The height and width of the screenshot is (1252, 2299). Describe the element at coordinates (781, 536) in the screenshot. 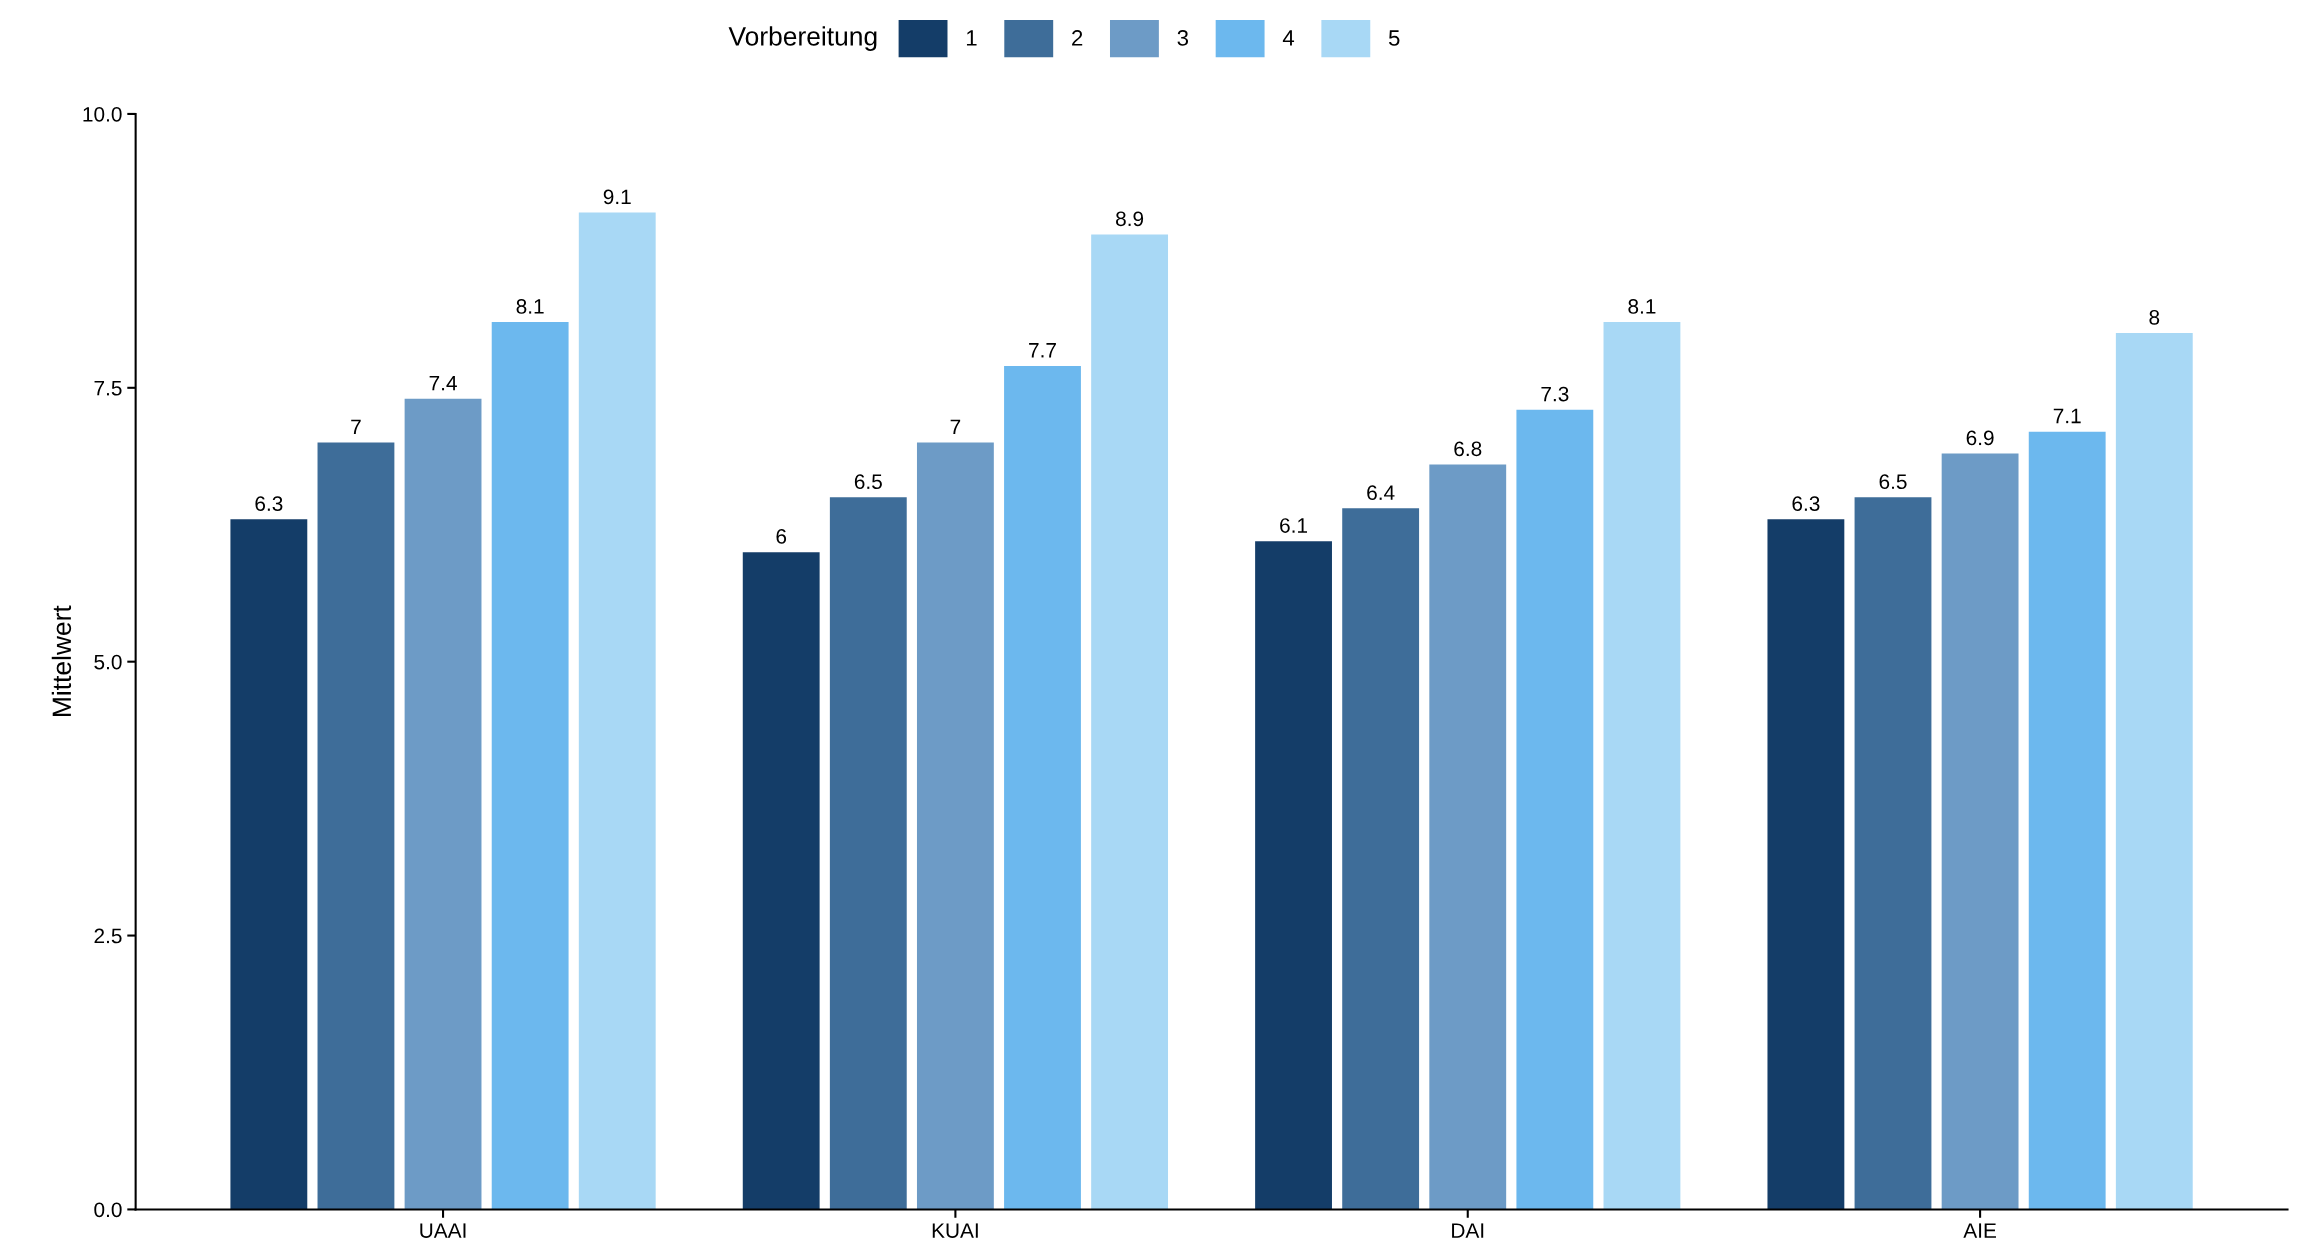

I see `data-label: 6` at that location.